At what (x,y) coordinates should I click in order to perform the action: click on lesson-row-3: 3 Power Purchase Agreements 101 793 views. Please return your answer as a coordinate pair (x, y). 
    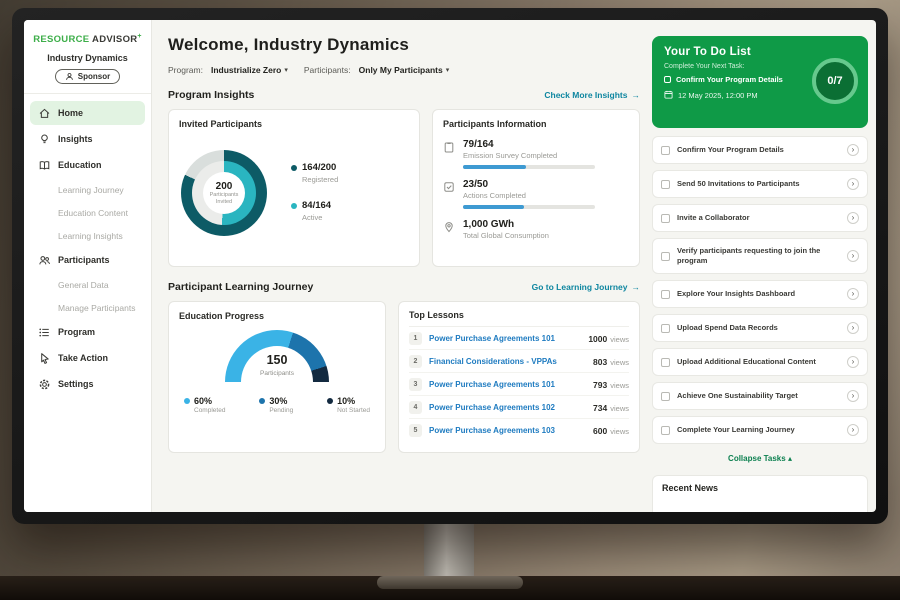
    Looking at the image, I should click on (519, 384).